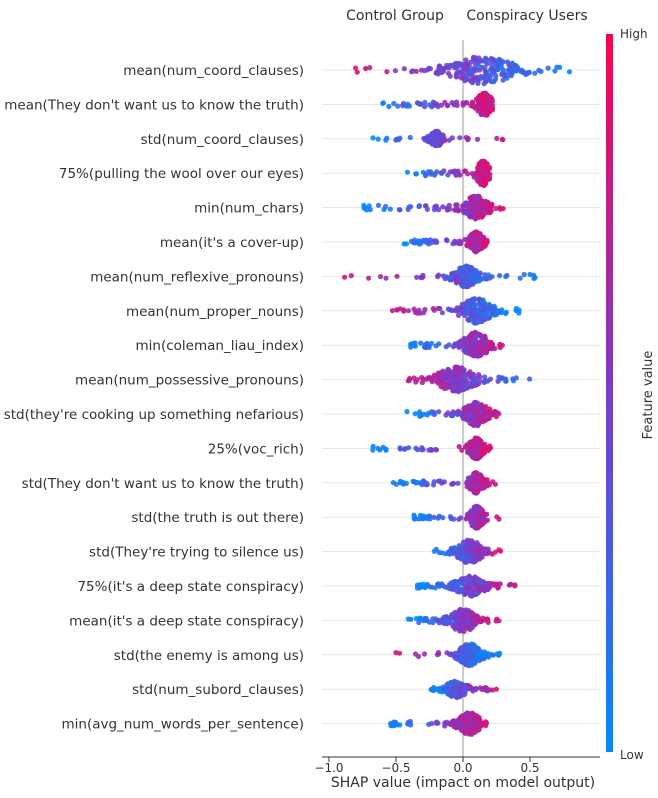  I want to click on colorbar, so click(609, 393).